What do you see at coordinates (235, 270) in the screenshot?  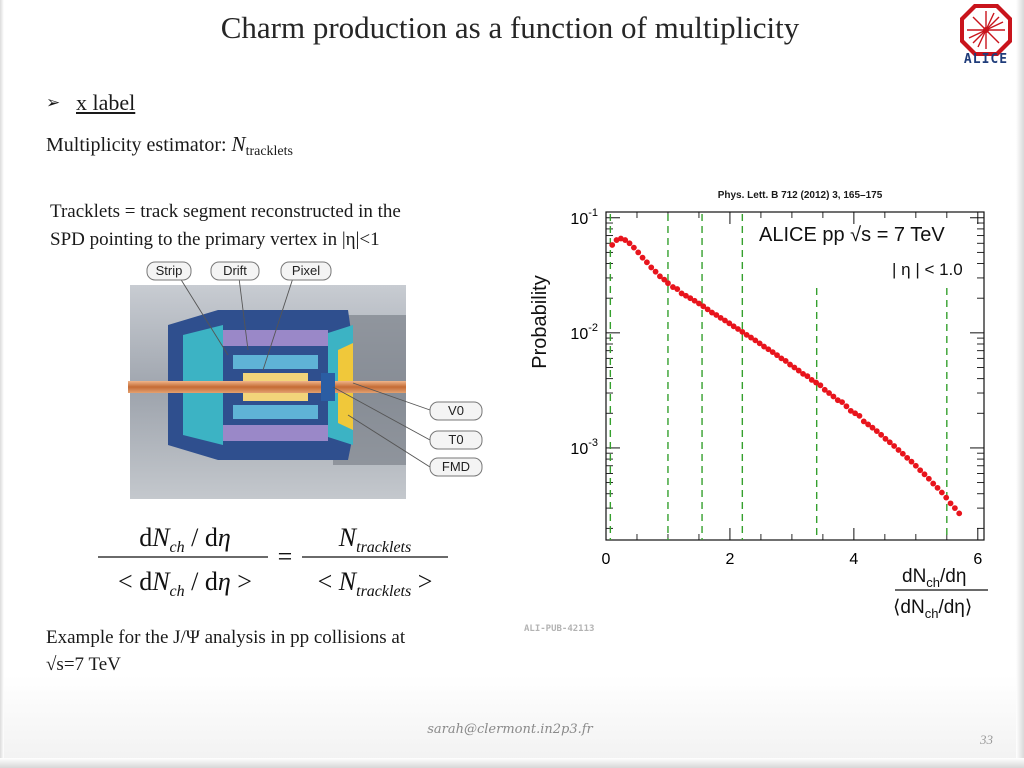 I see `label-drift: Drift` at bounding box center [235, 270].